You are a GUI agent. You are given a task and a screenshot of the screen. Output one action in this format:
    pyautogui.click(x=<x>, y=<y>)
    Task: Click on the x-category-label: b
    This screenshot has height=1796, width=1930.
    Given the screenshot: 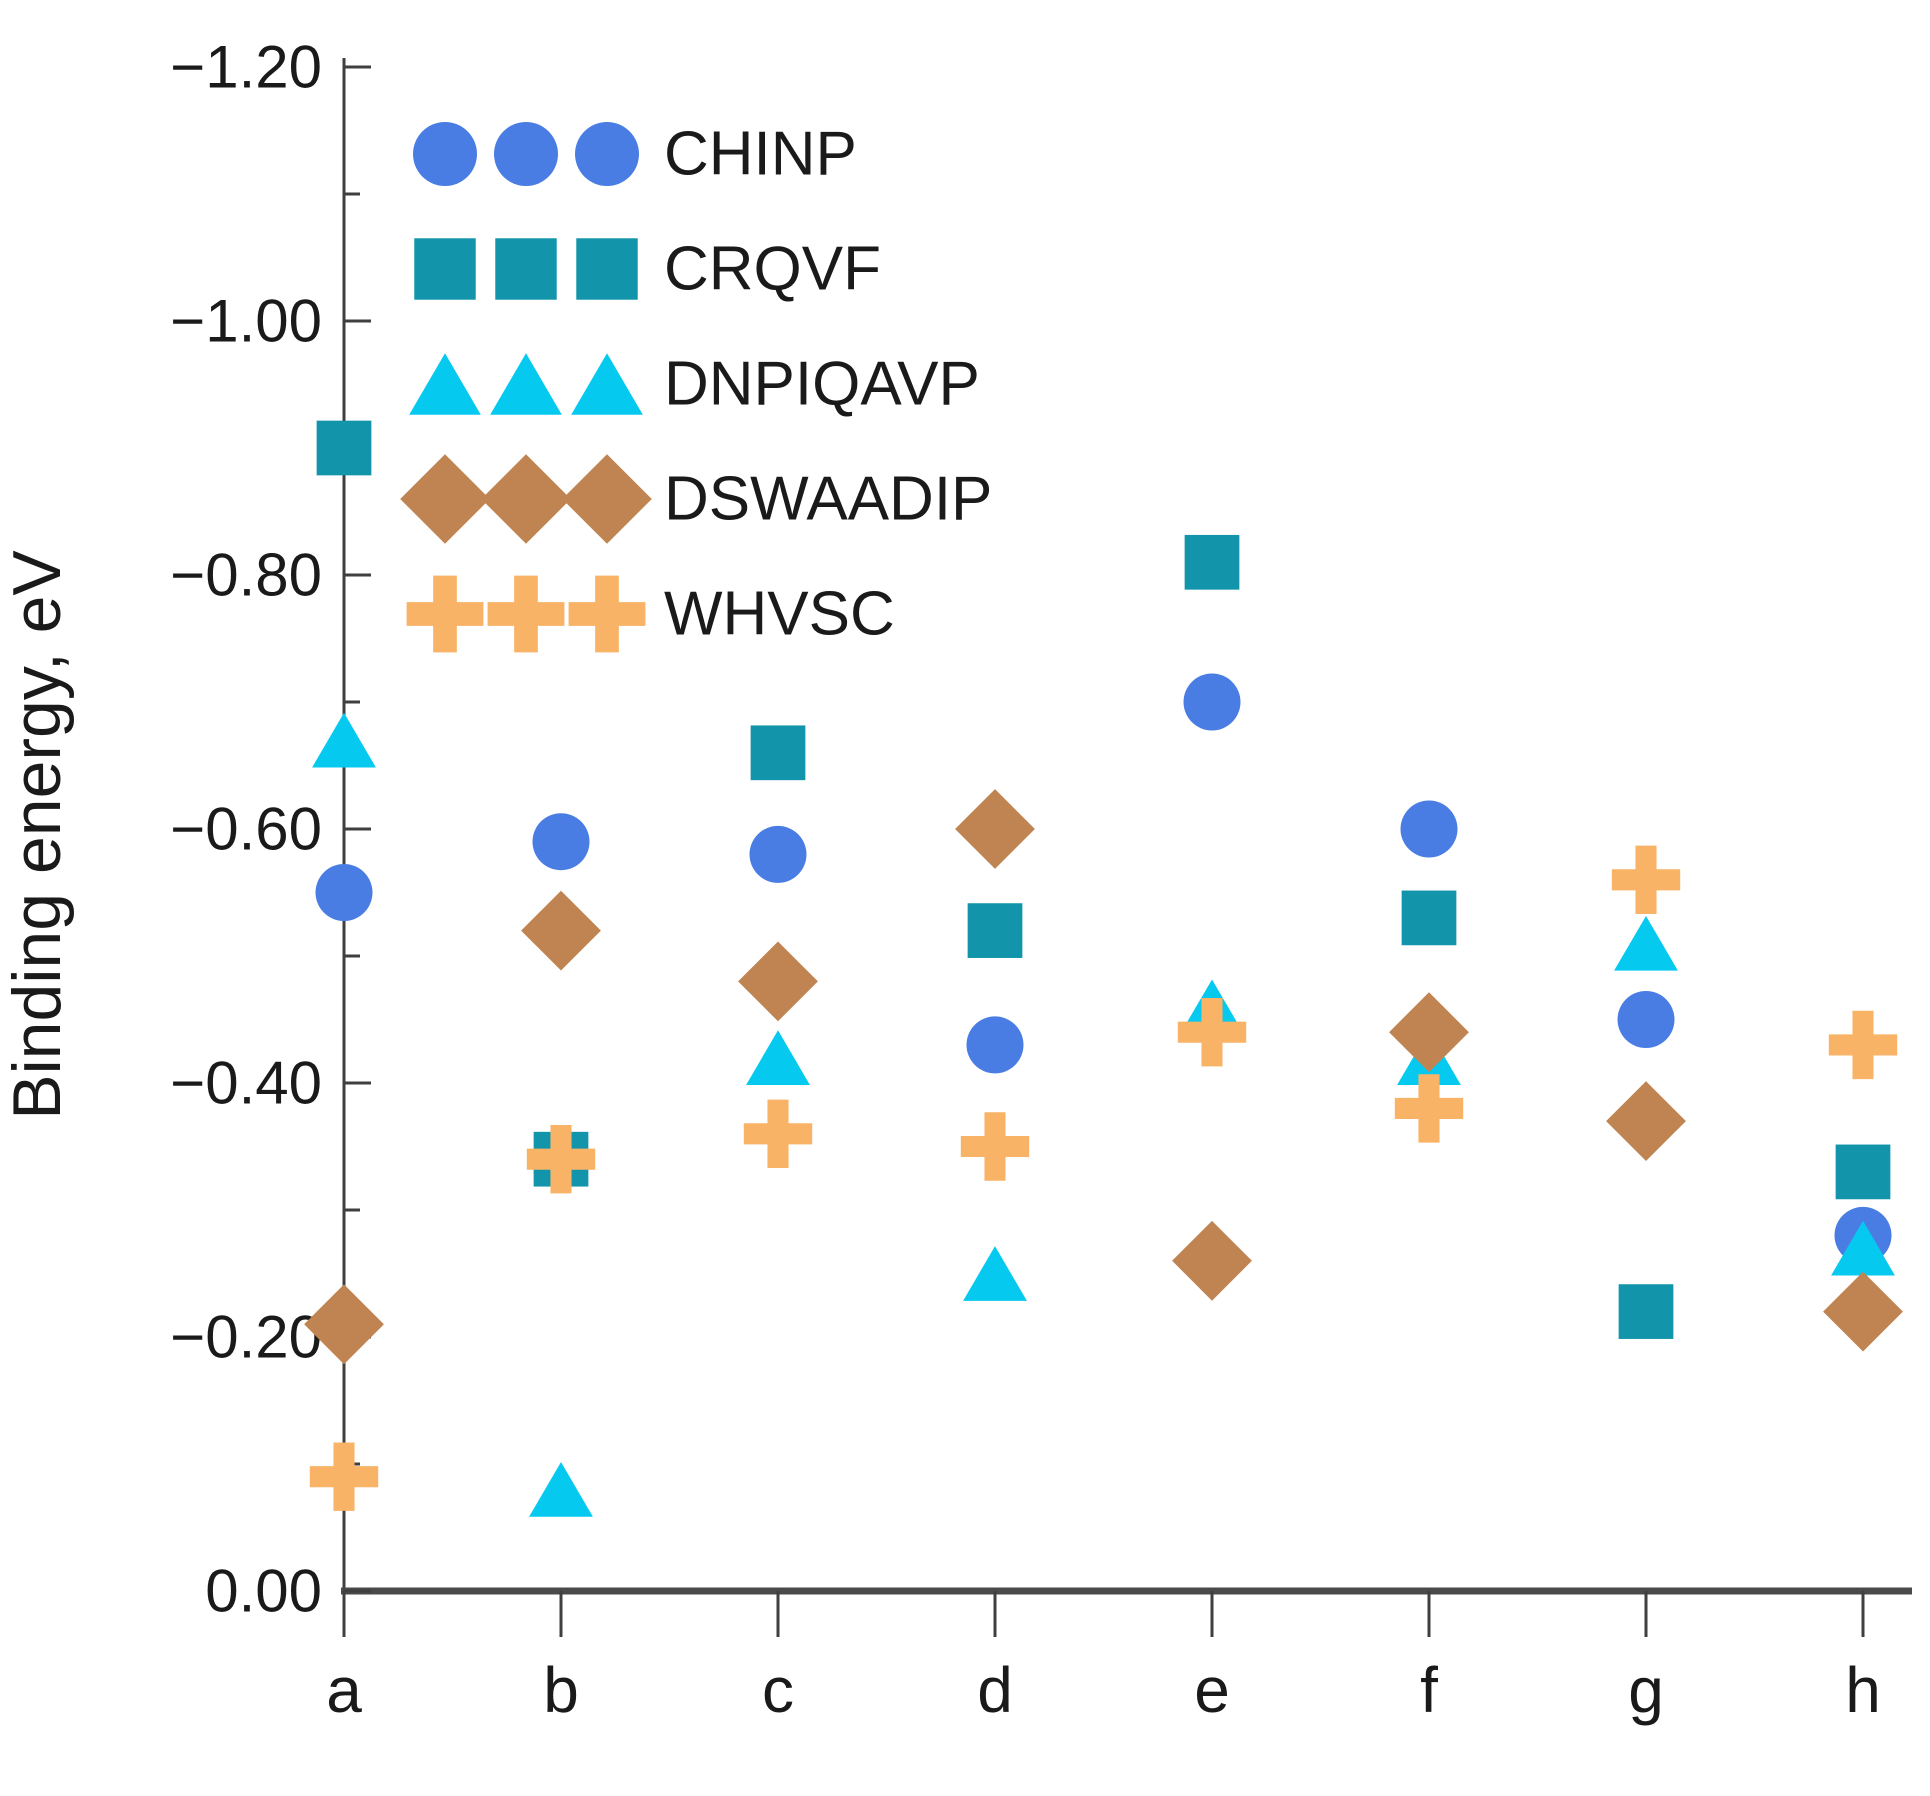 What is the action you would take?
    pyautogui.click(x=561, y=1690)
    